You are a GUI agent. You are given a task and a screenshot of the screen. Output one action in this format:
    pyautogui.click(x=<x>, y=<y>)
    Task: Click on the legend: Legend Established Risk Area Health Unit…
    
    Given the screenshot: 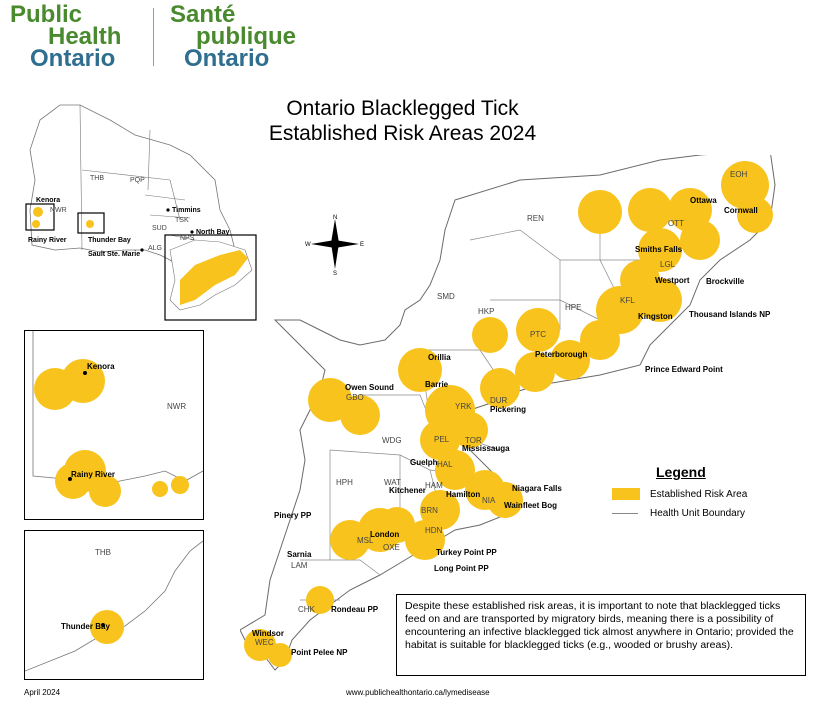 What is the action you would take?
    pyautogui.click(x=712, y=491)
    